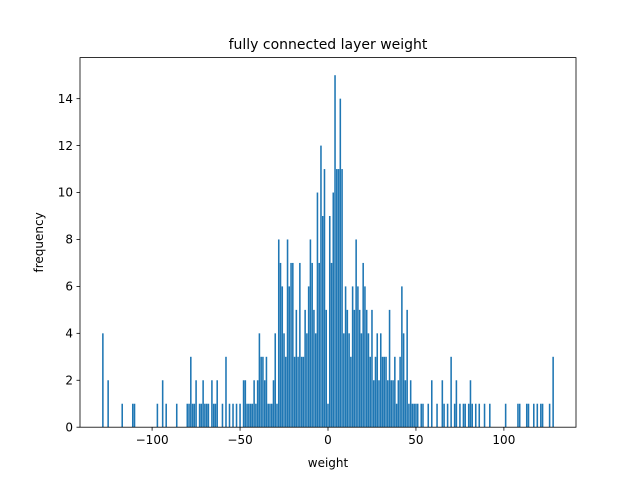  I want to click on x-tick-label: 100, so click(503, 440).